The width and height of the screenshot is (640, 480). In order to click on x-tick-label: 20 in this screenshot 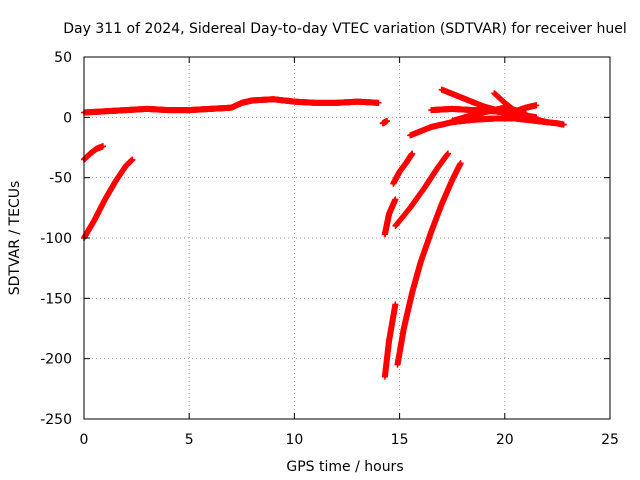, I will do `click(505, 440)`.